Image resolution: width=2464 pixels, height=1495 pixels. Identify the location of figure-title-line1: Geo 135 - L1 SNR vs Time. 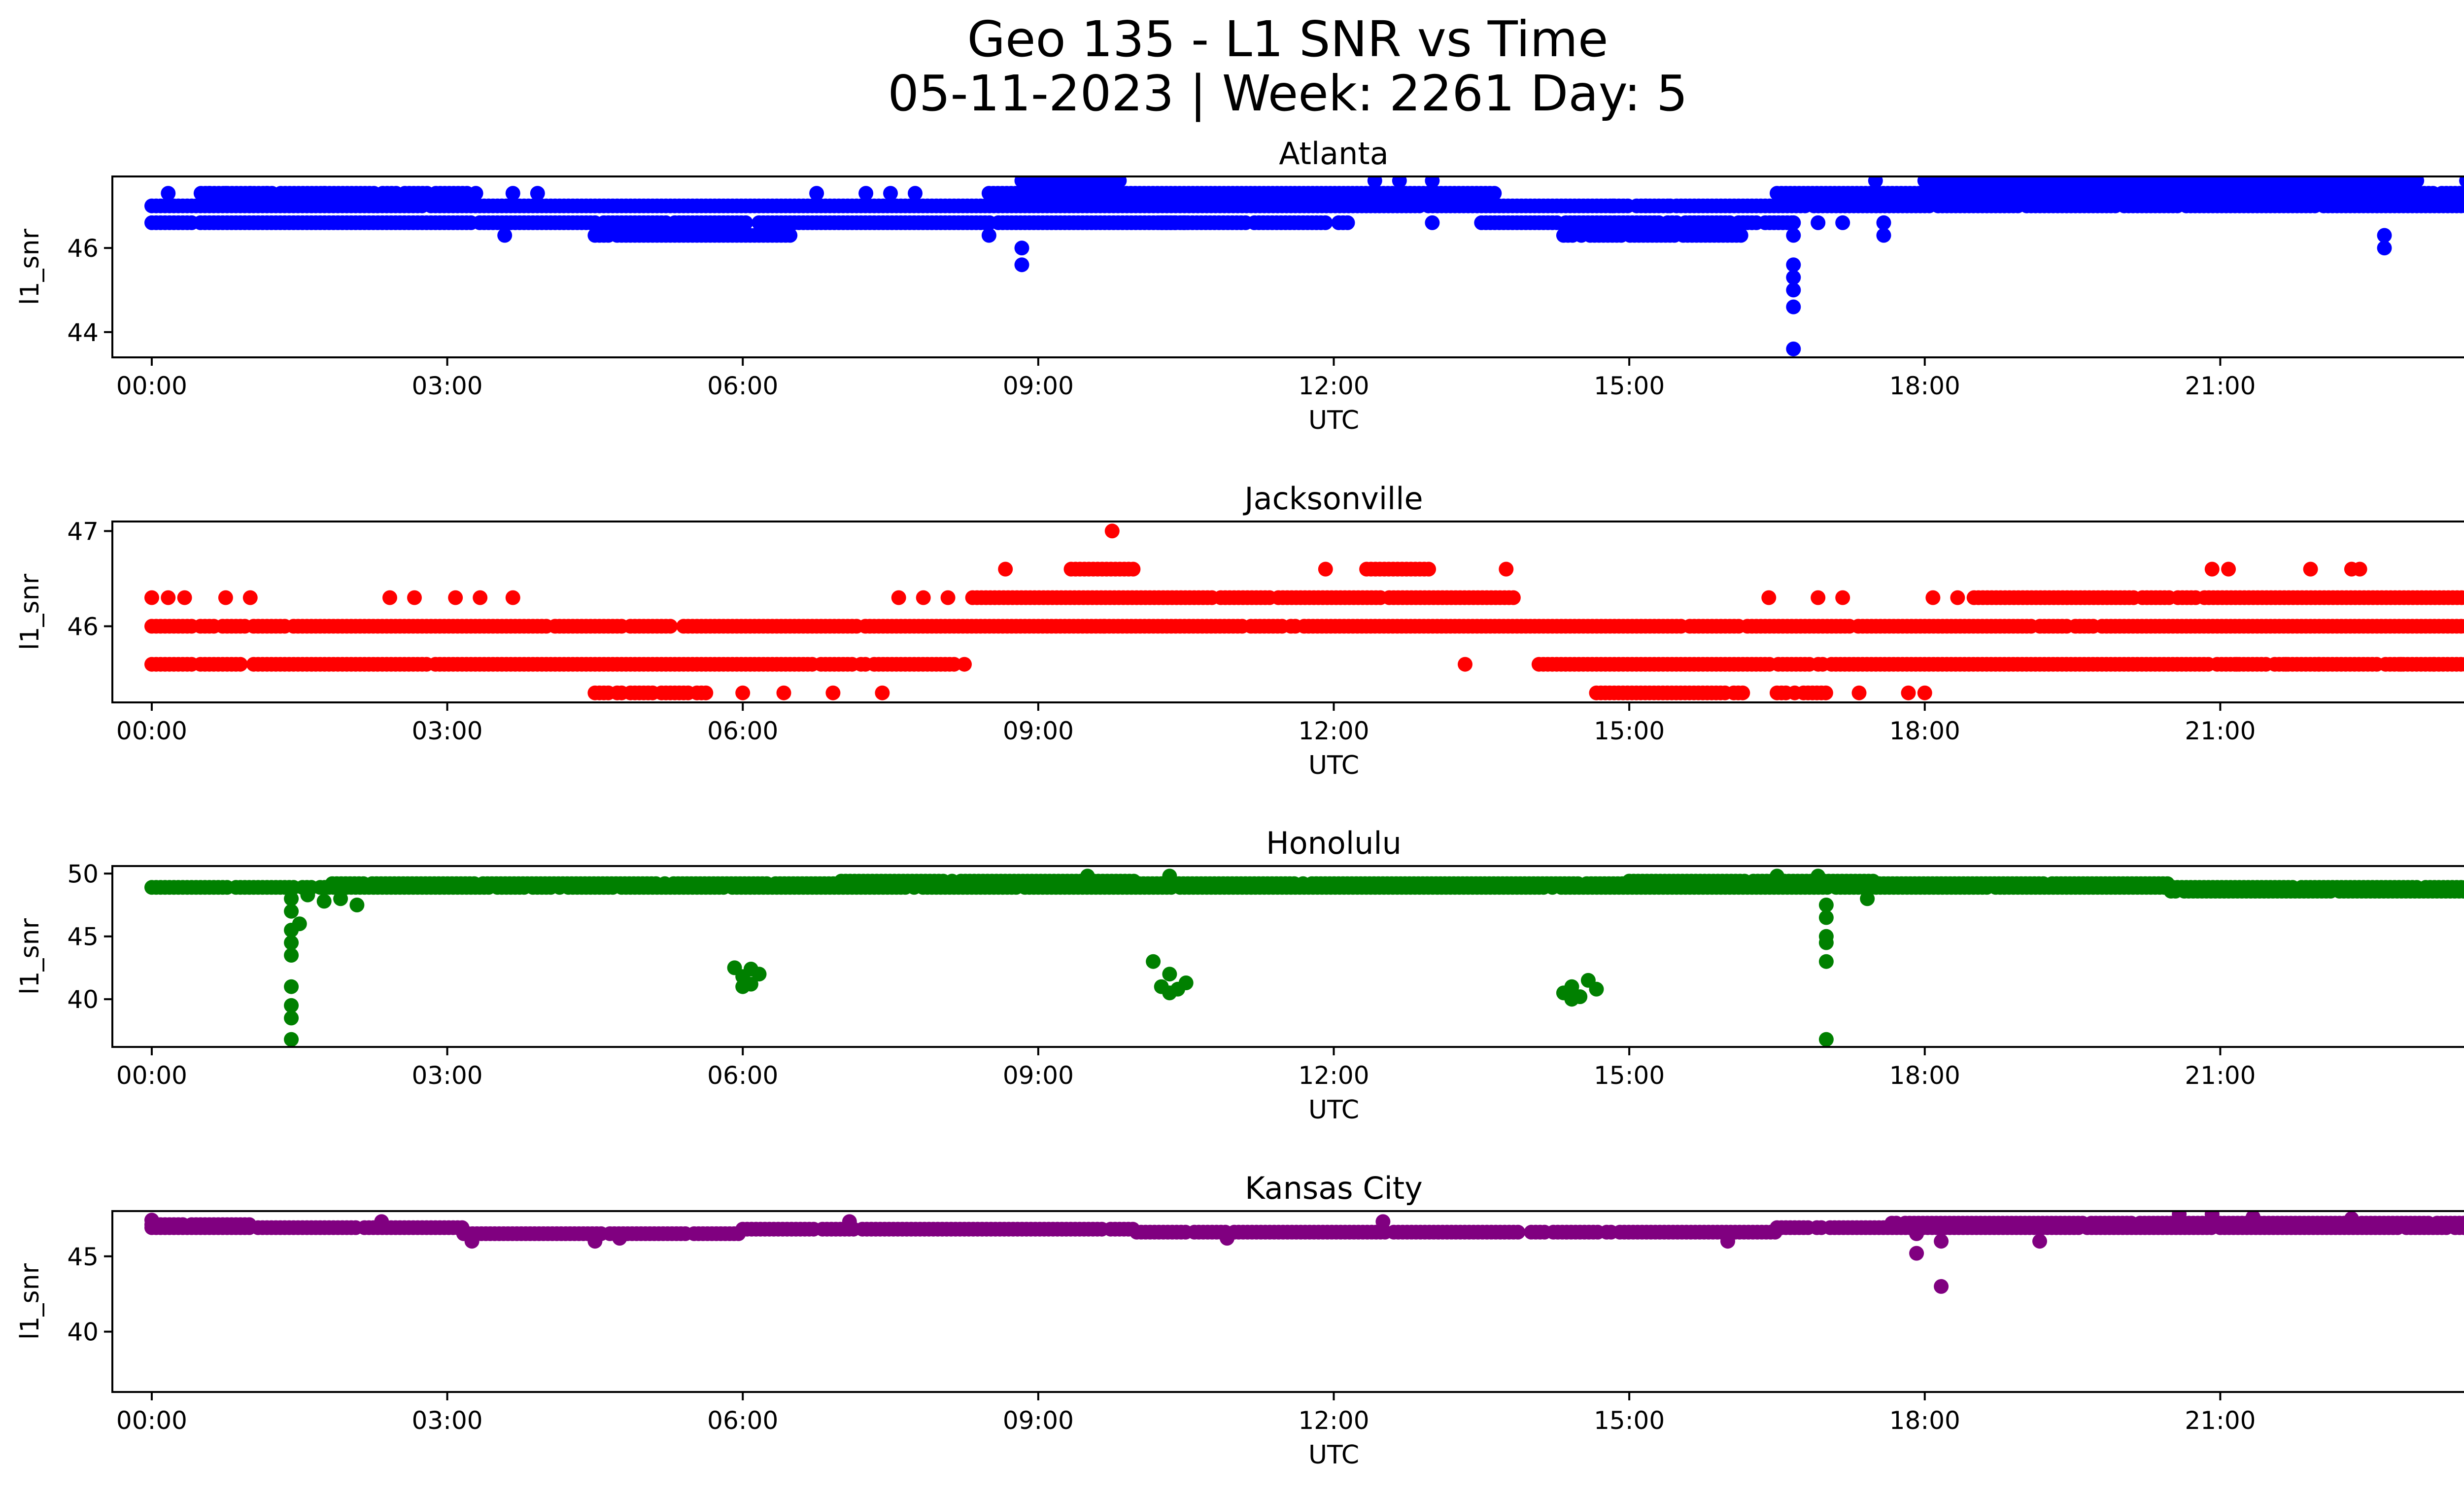
(1287, 39).